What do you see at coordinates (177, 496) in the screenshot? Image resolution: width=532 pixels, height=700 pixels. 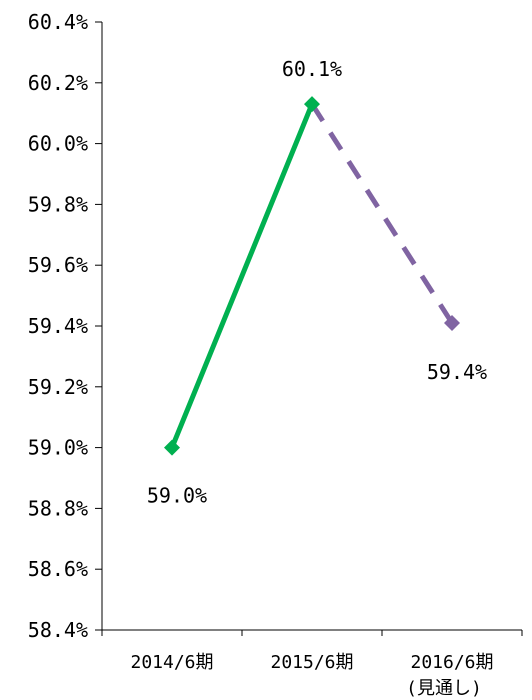 I see `data-label: 59.0%` at bounding box center [177, 496].